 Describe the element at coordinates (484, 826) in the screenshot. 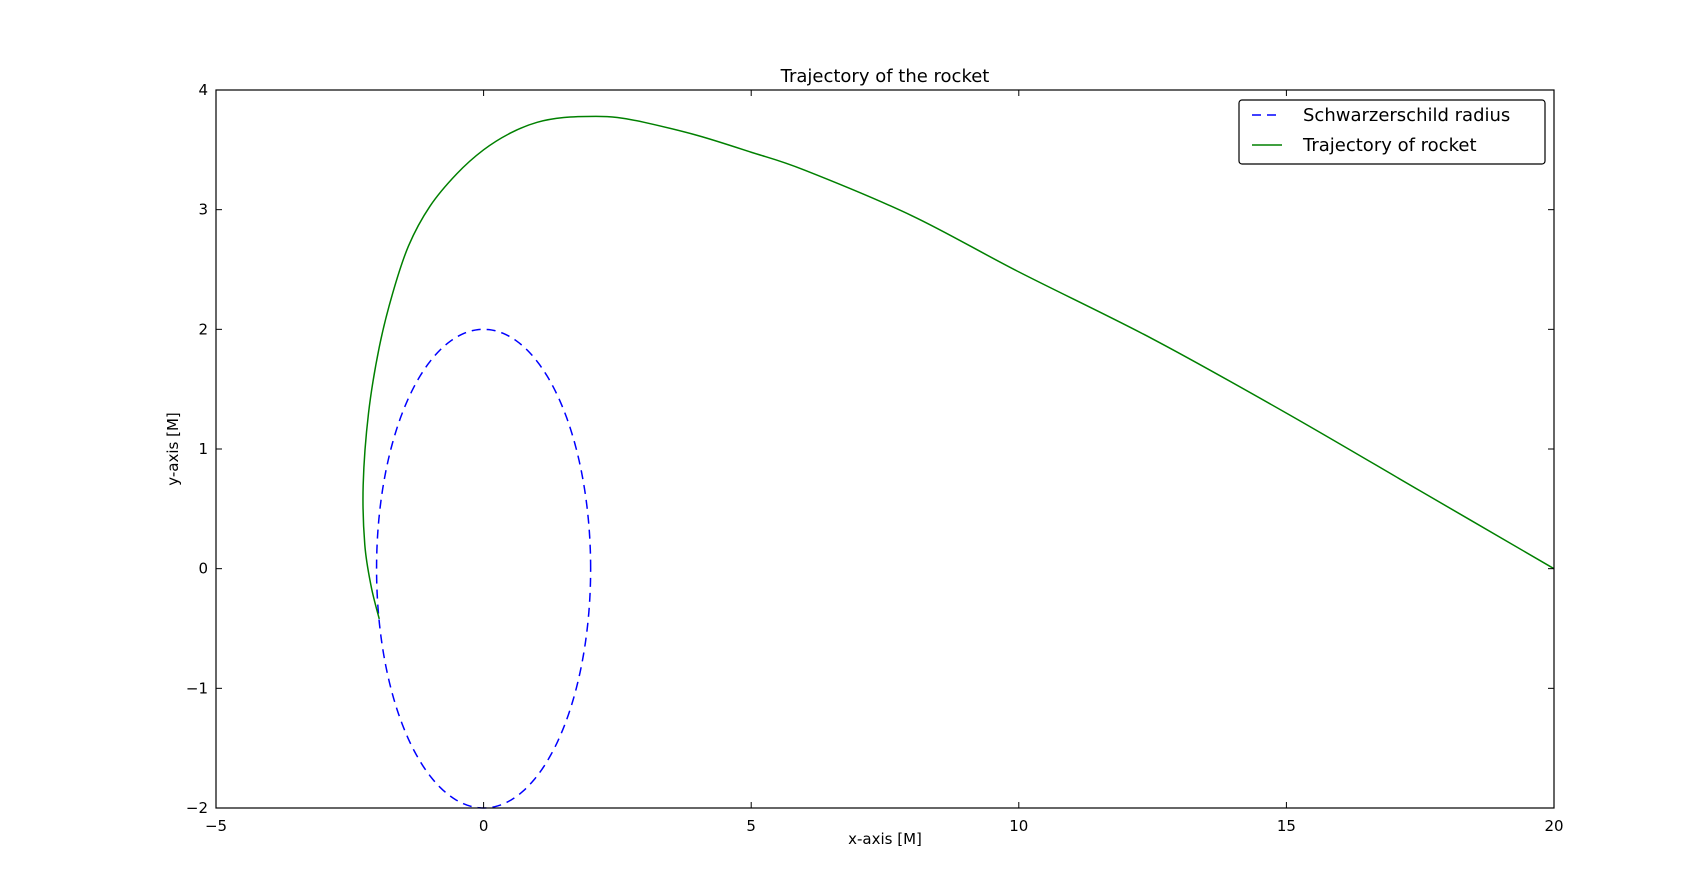

I see `x-tick-label-1: 0` at that location.